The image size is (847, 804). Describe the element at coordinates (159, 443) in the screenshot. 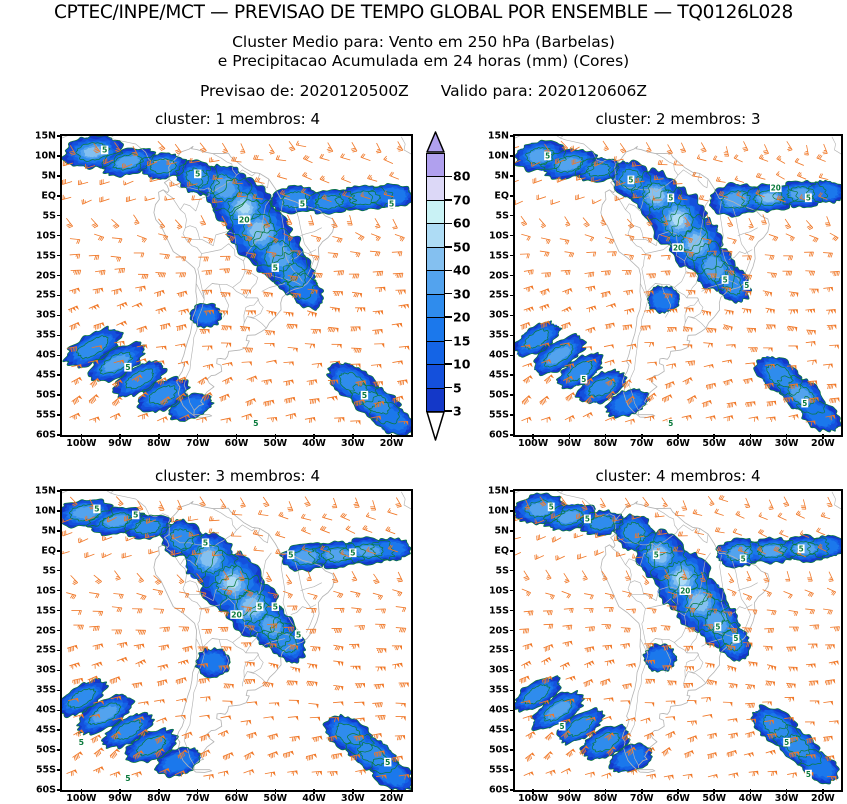

I see `lon-tick-label: 80W` at that location.